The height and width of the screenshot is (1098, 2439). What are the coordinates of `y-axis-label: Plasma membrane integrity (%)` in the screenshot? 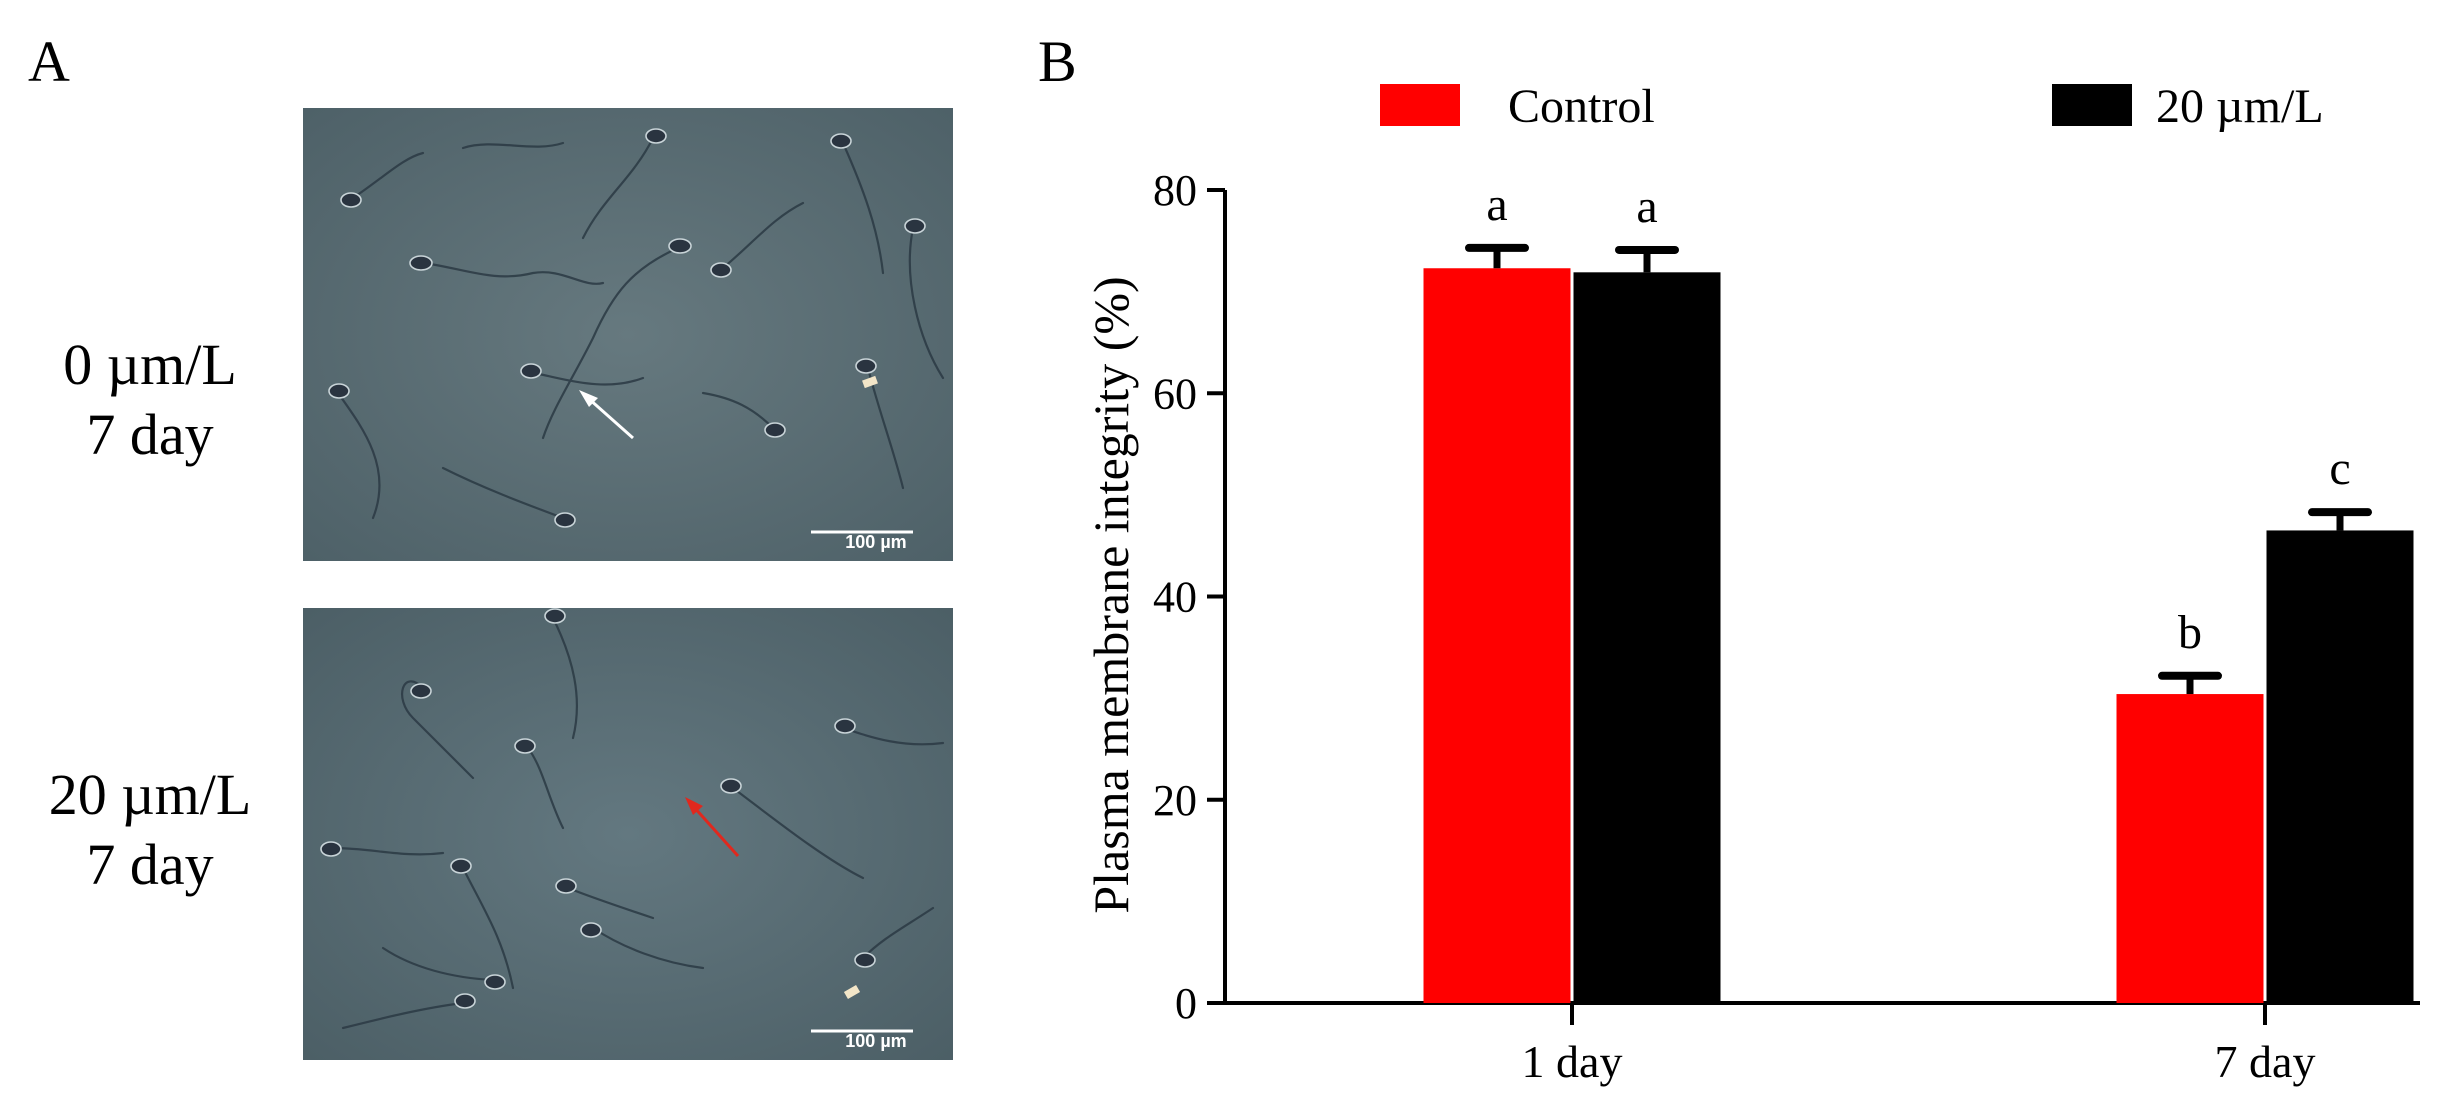 It's located at (1111, 594).